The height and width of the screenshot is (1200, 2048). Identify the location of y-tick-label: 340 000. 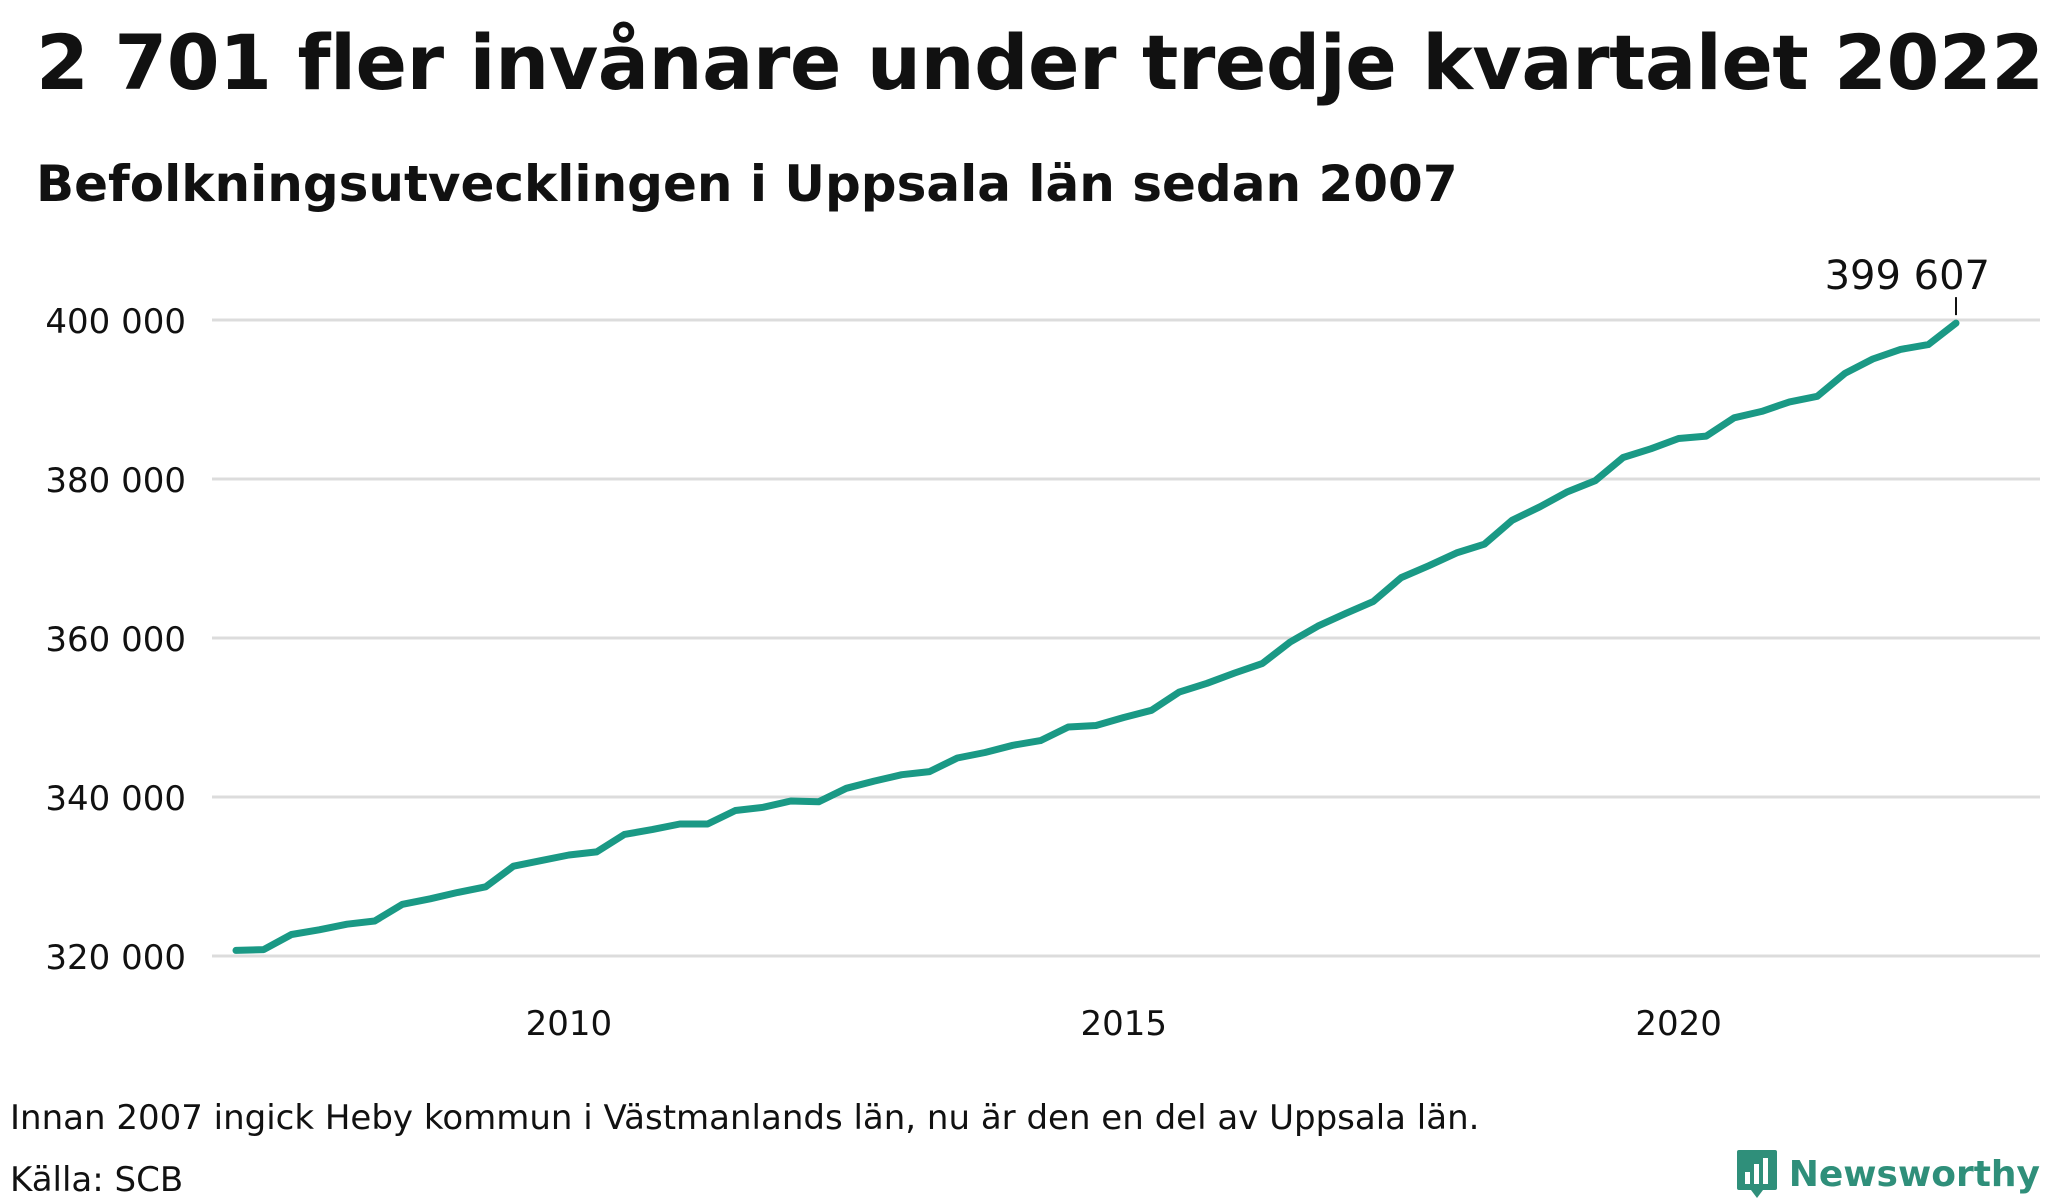
(115, 799).